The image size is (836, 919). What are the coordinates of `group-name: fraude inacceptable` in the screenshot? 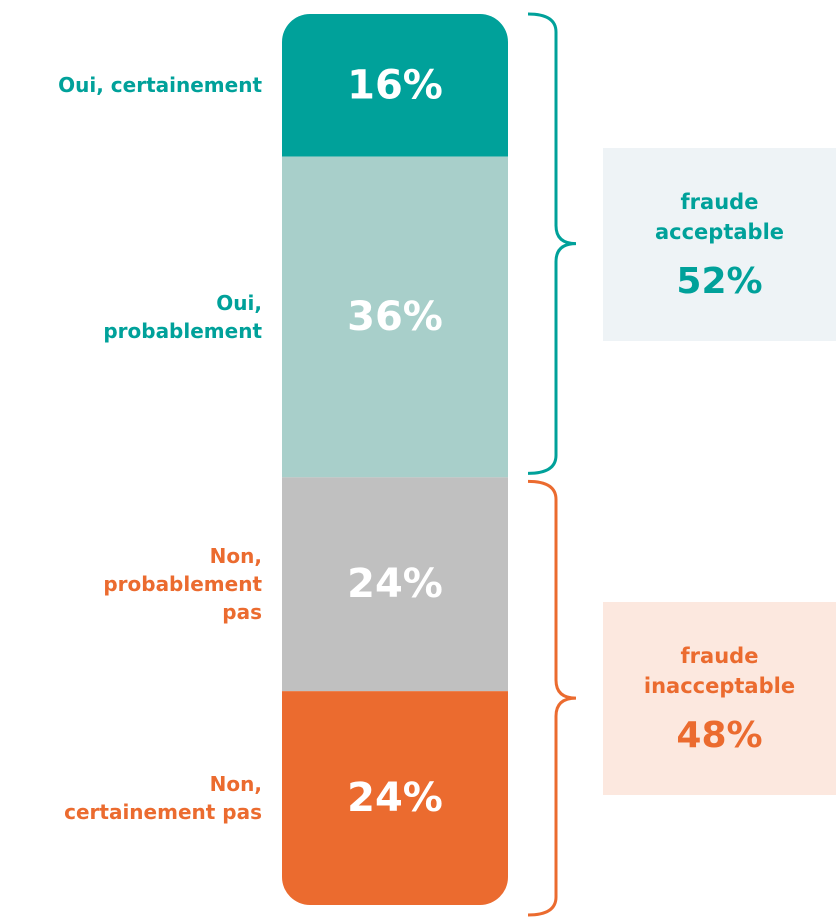 It's located at (719, 671).